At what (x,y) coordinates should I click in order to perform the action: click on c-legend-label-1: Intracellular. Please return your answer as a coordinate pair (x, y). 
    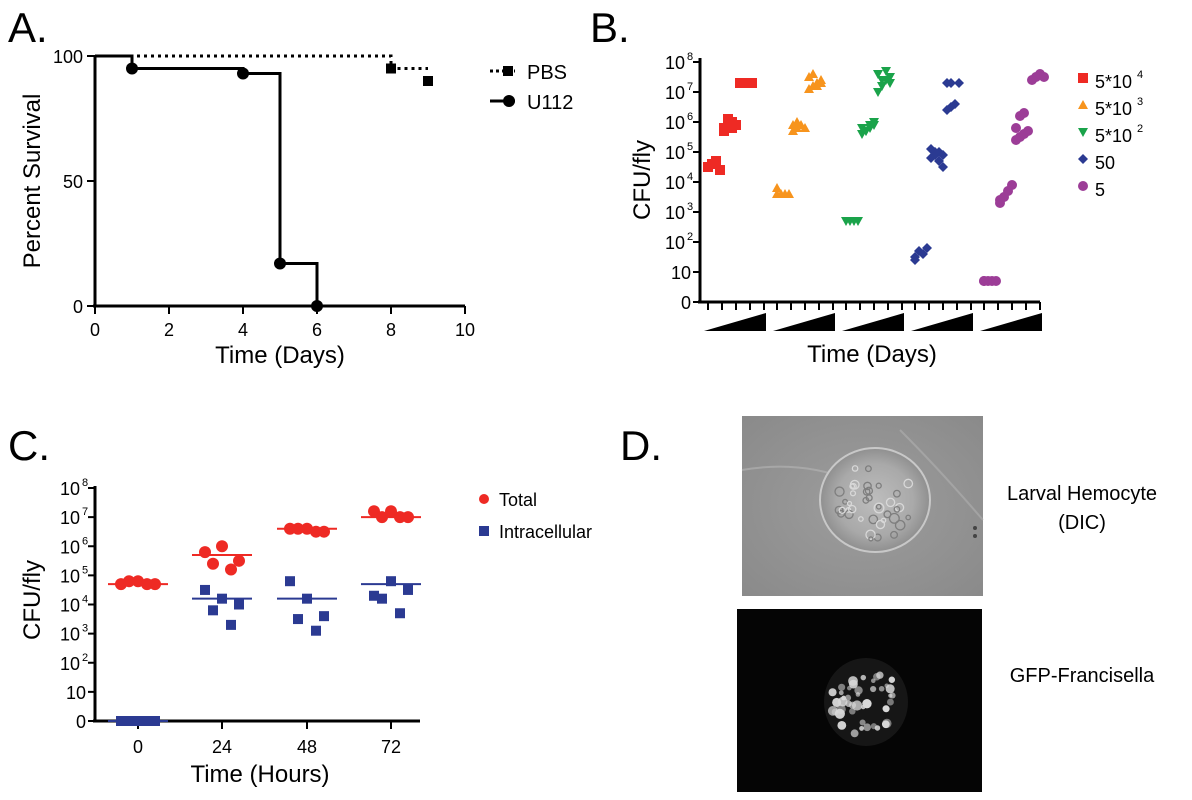
    Looking at the image, I should click on (545, 532).